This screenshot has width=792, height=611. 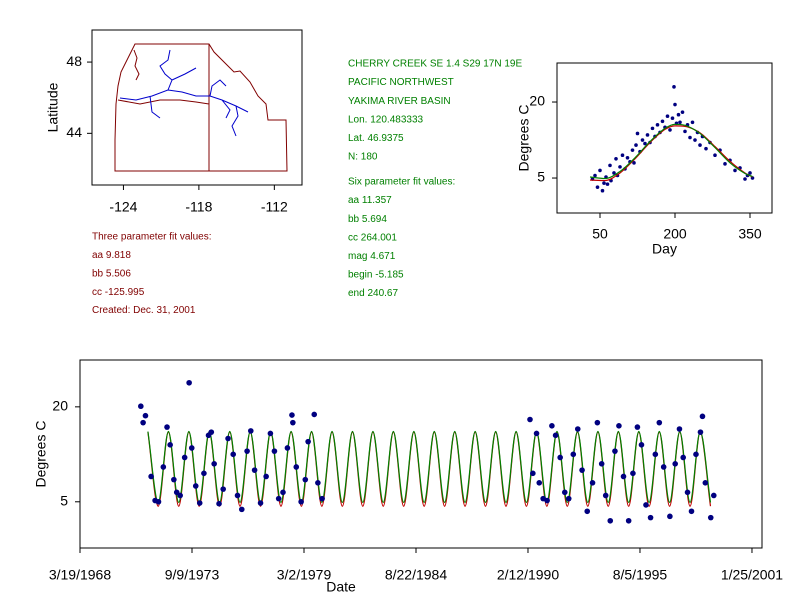 What do you see at coordinates (528, 575) in the screenshot?
I see `x-tick-label: 2/12/1990` at bounding box center [528, 575].